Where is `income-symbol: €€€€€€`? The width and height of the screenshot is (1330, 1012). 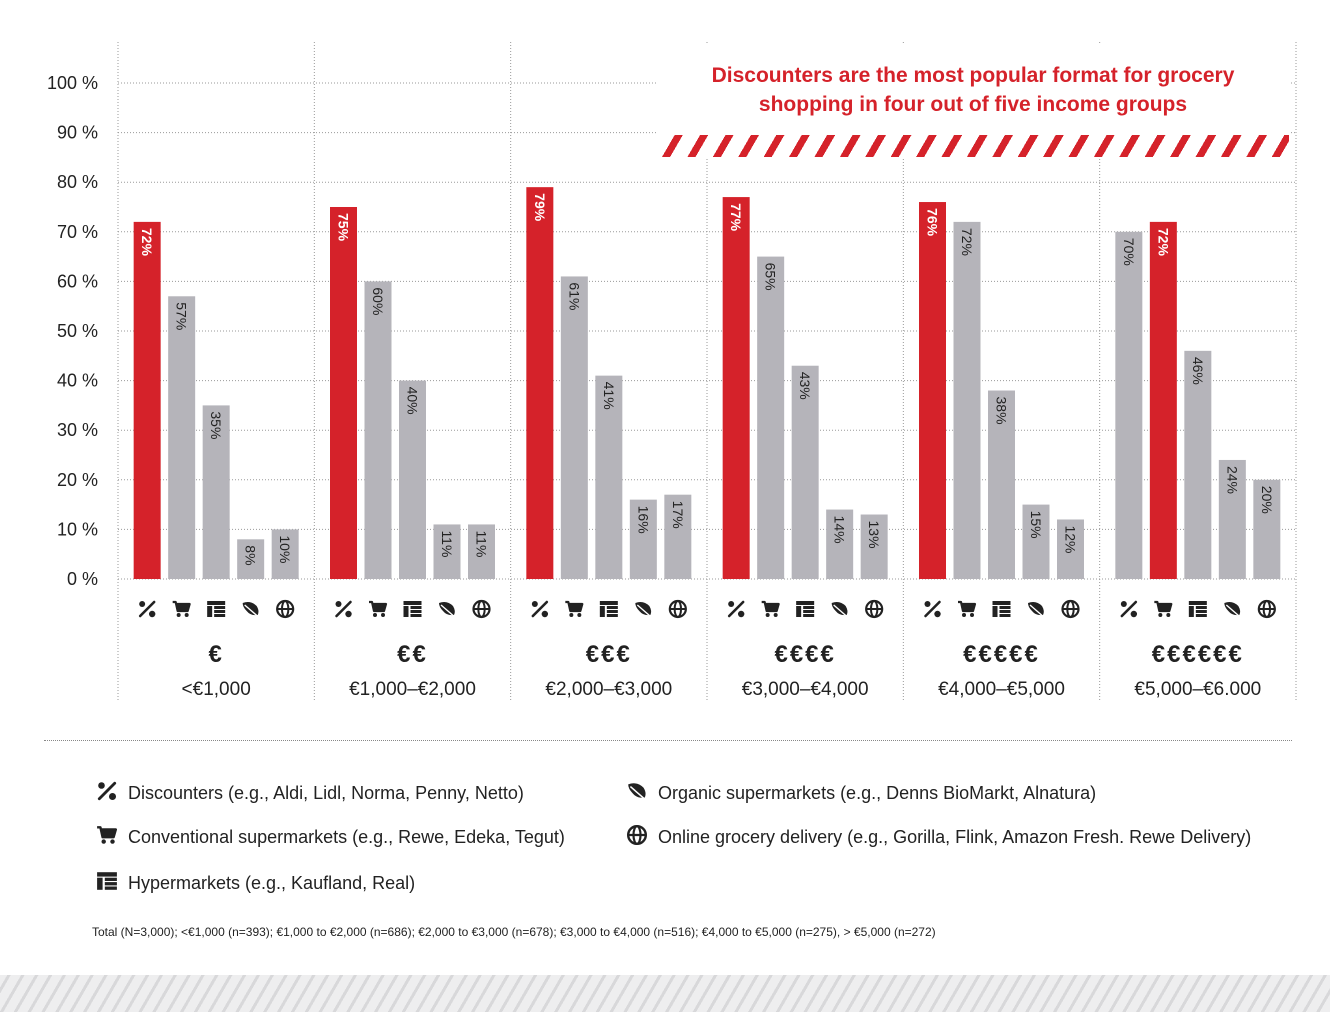
income-symbol: €€€€€€ is located at coordinates (1198, 654).